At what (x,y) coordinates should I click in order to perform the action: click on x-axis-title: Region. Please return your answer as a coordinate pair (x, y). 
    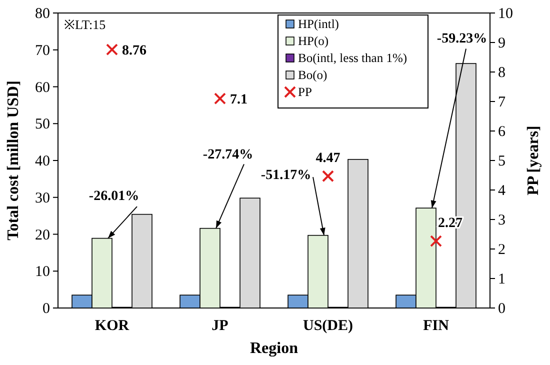
    Looking at the image, I should click on (274, 348).